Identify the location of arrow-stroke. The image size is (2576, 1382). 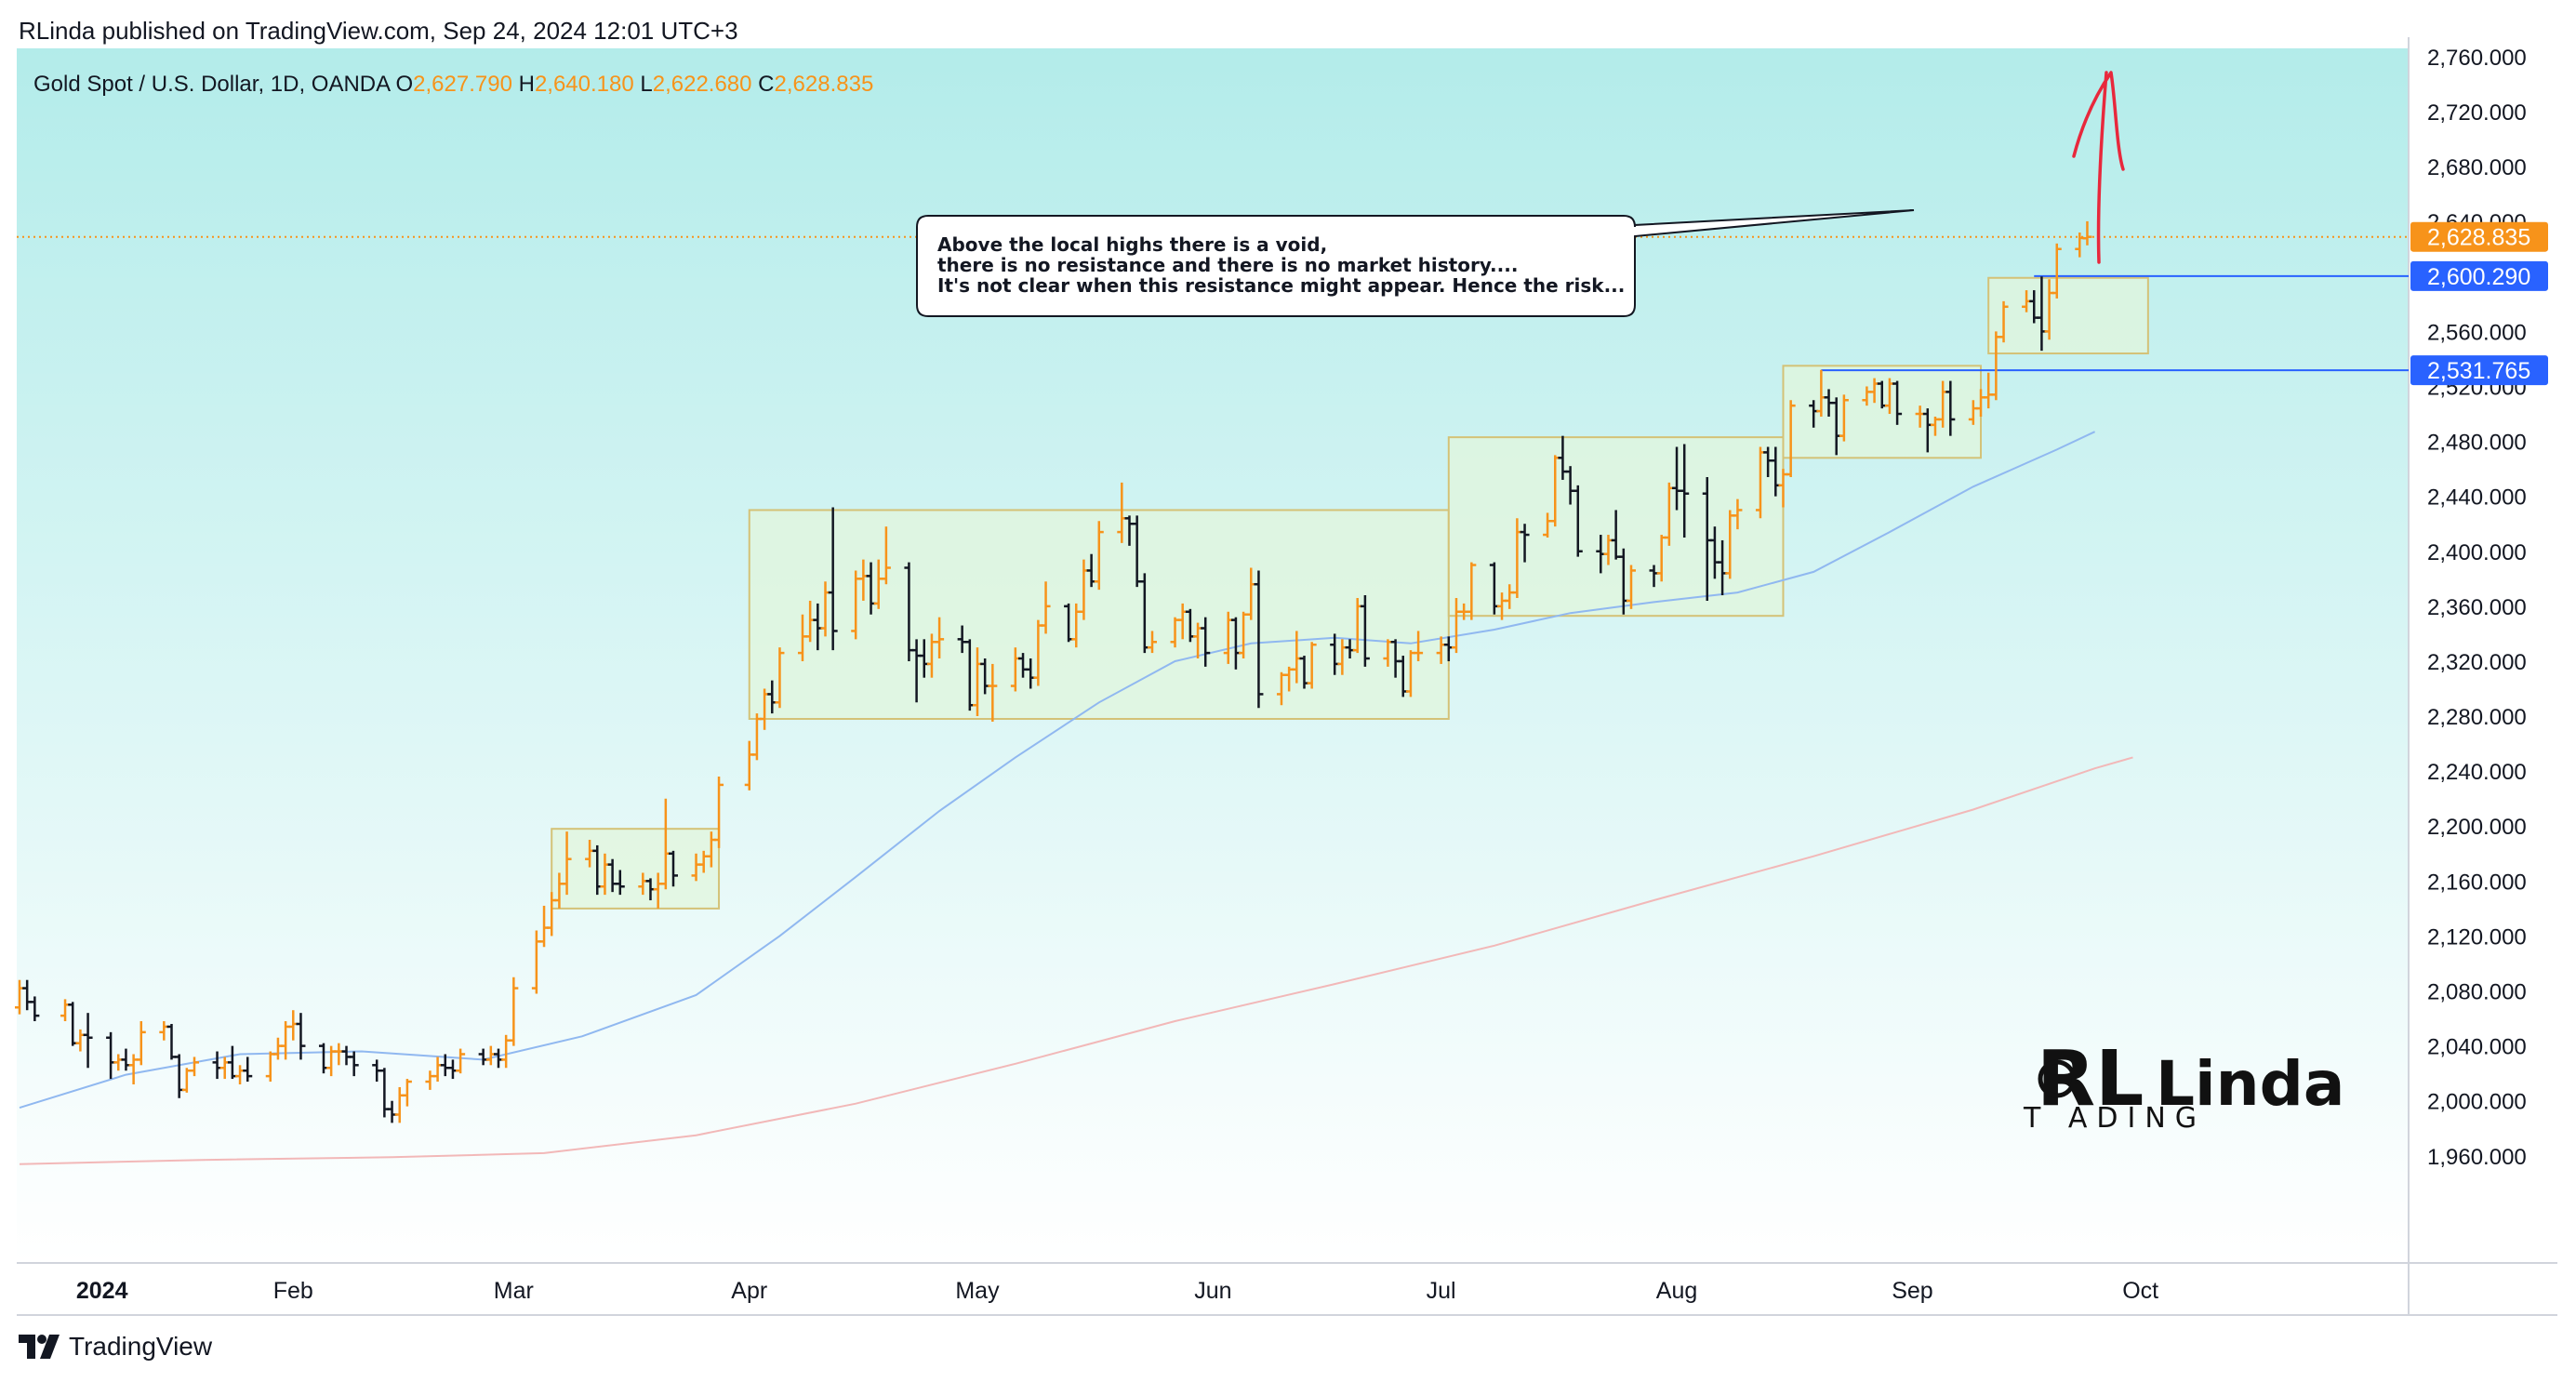
(2098, 168).